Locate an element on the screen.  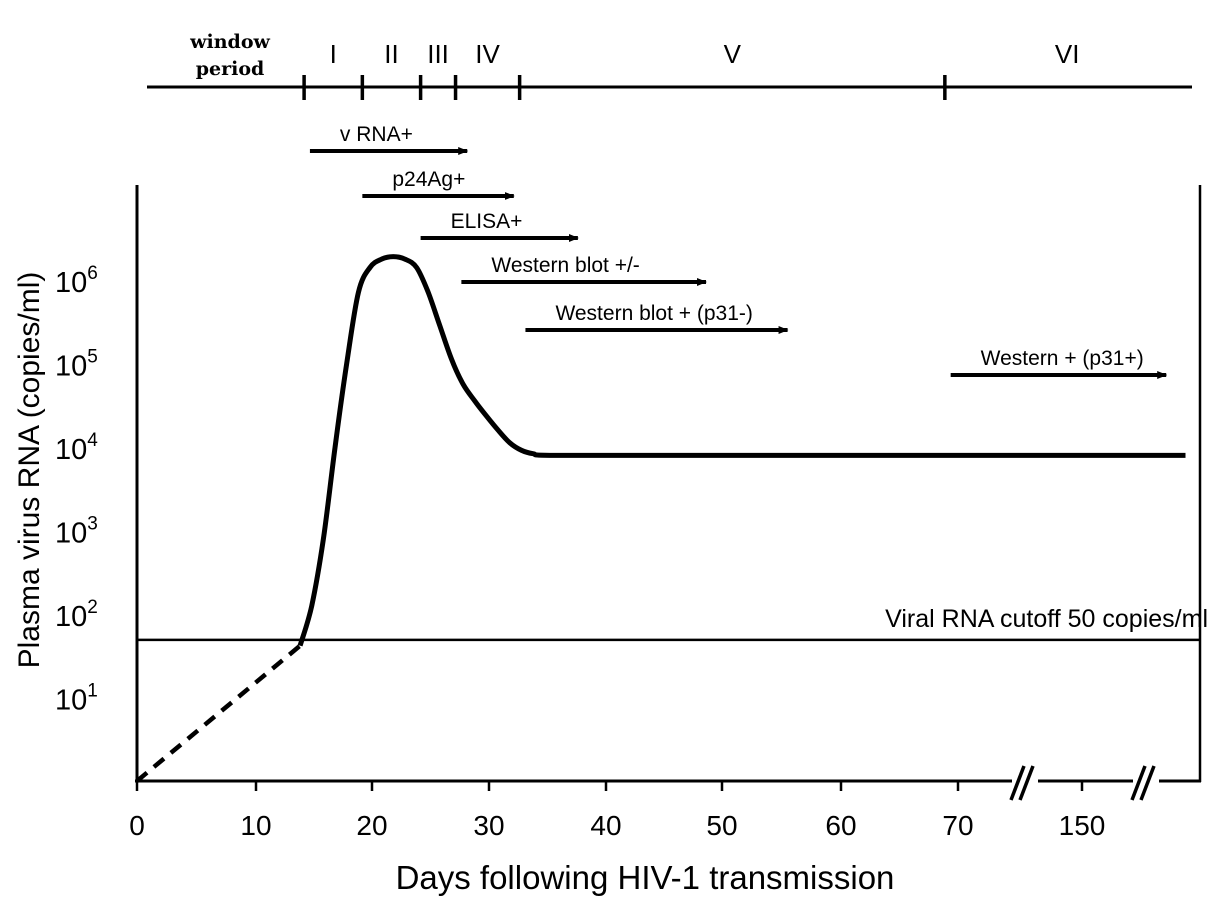
test-marker: Western blot + (p31-) is located at coordinates (657, 318).